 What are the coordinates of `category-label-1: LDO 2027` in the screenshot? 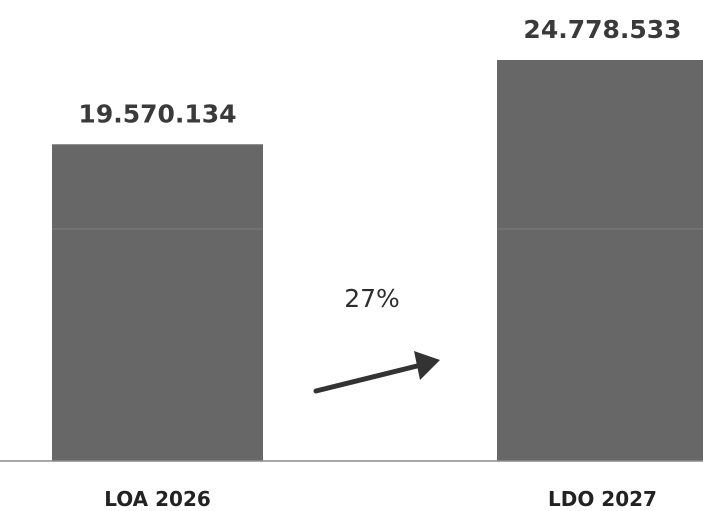 It's located at (602, 499).